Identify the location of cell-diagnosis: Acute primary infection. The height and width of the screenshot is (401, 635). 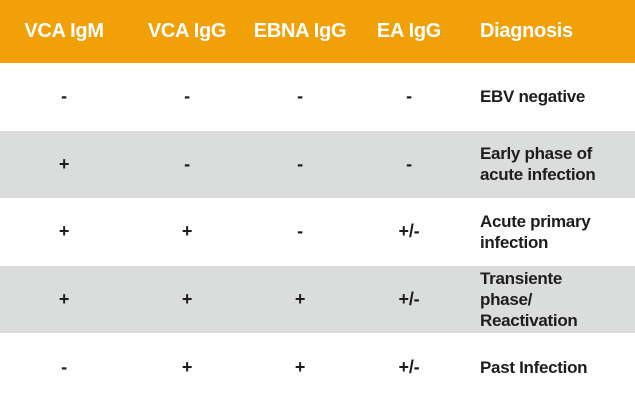
(535, 231).